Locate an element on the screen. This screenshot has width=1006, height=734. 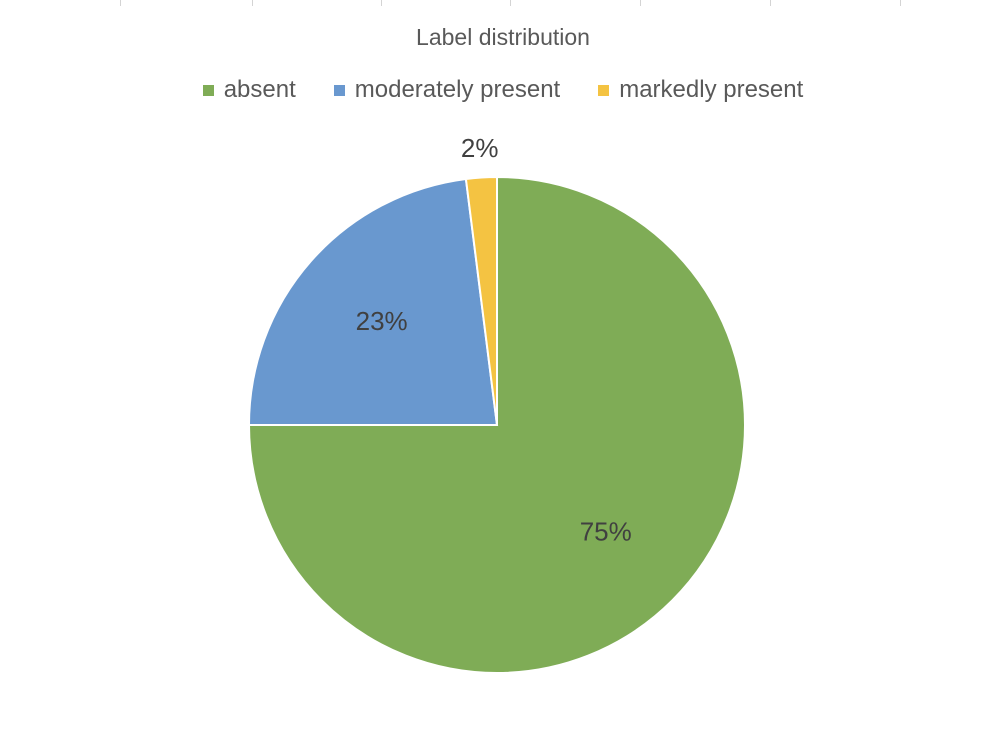
sheet-gridlines is located at coordinates (503, 3).